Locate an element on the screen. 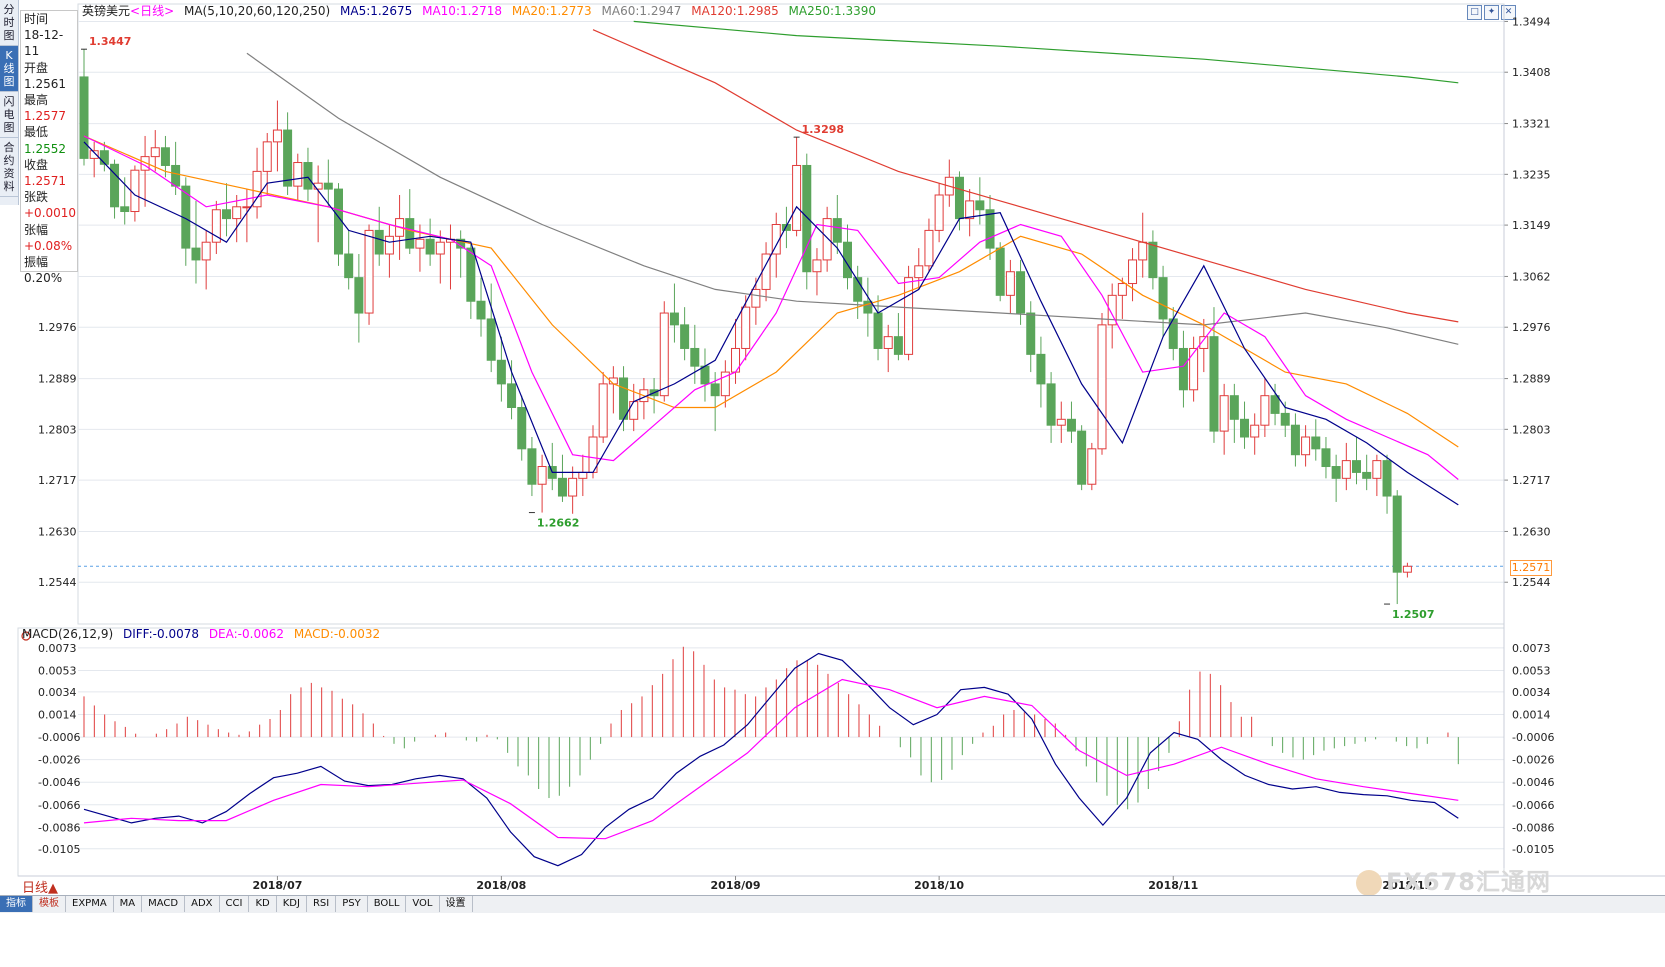 This screenshot has width=1665, height=967. tab-flash-chart: 闪电图 is located at coordinates (9, 115).